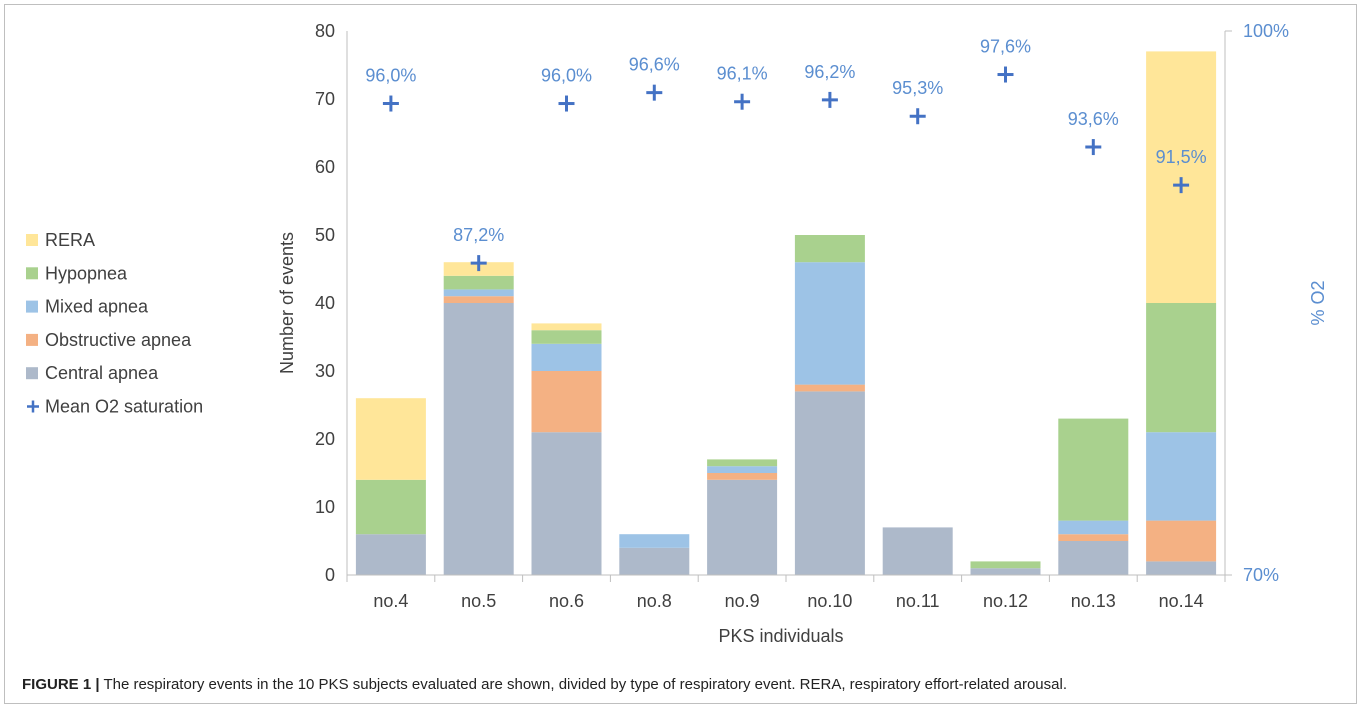 The width and height of the screenshot is (1363, 710). I want to click on legend-label: Mixed apnea, so click(97, 307).